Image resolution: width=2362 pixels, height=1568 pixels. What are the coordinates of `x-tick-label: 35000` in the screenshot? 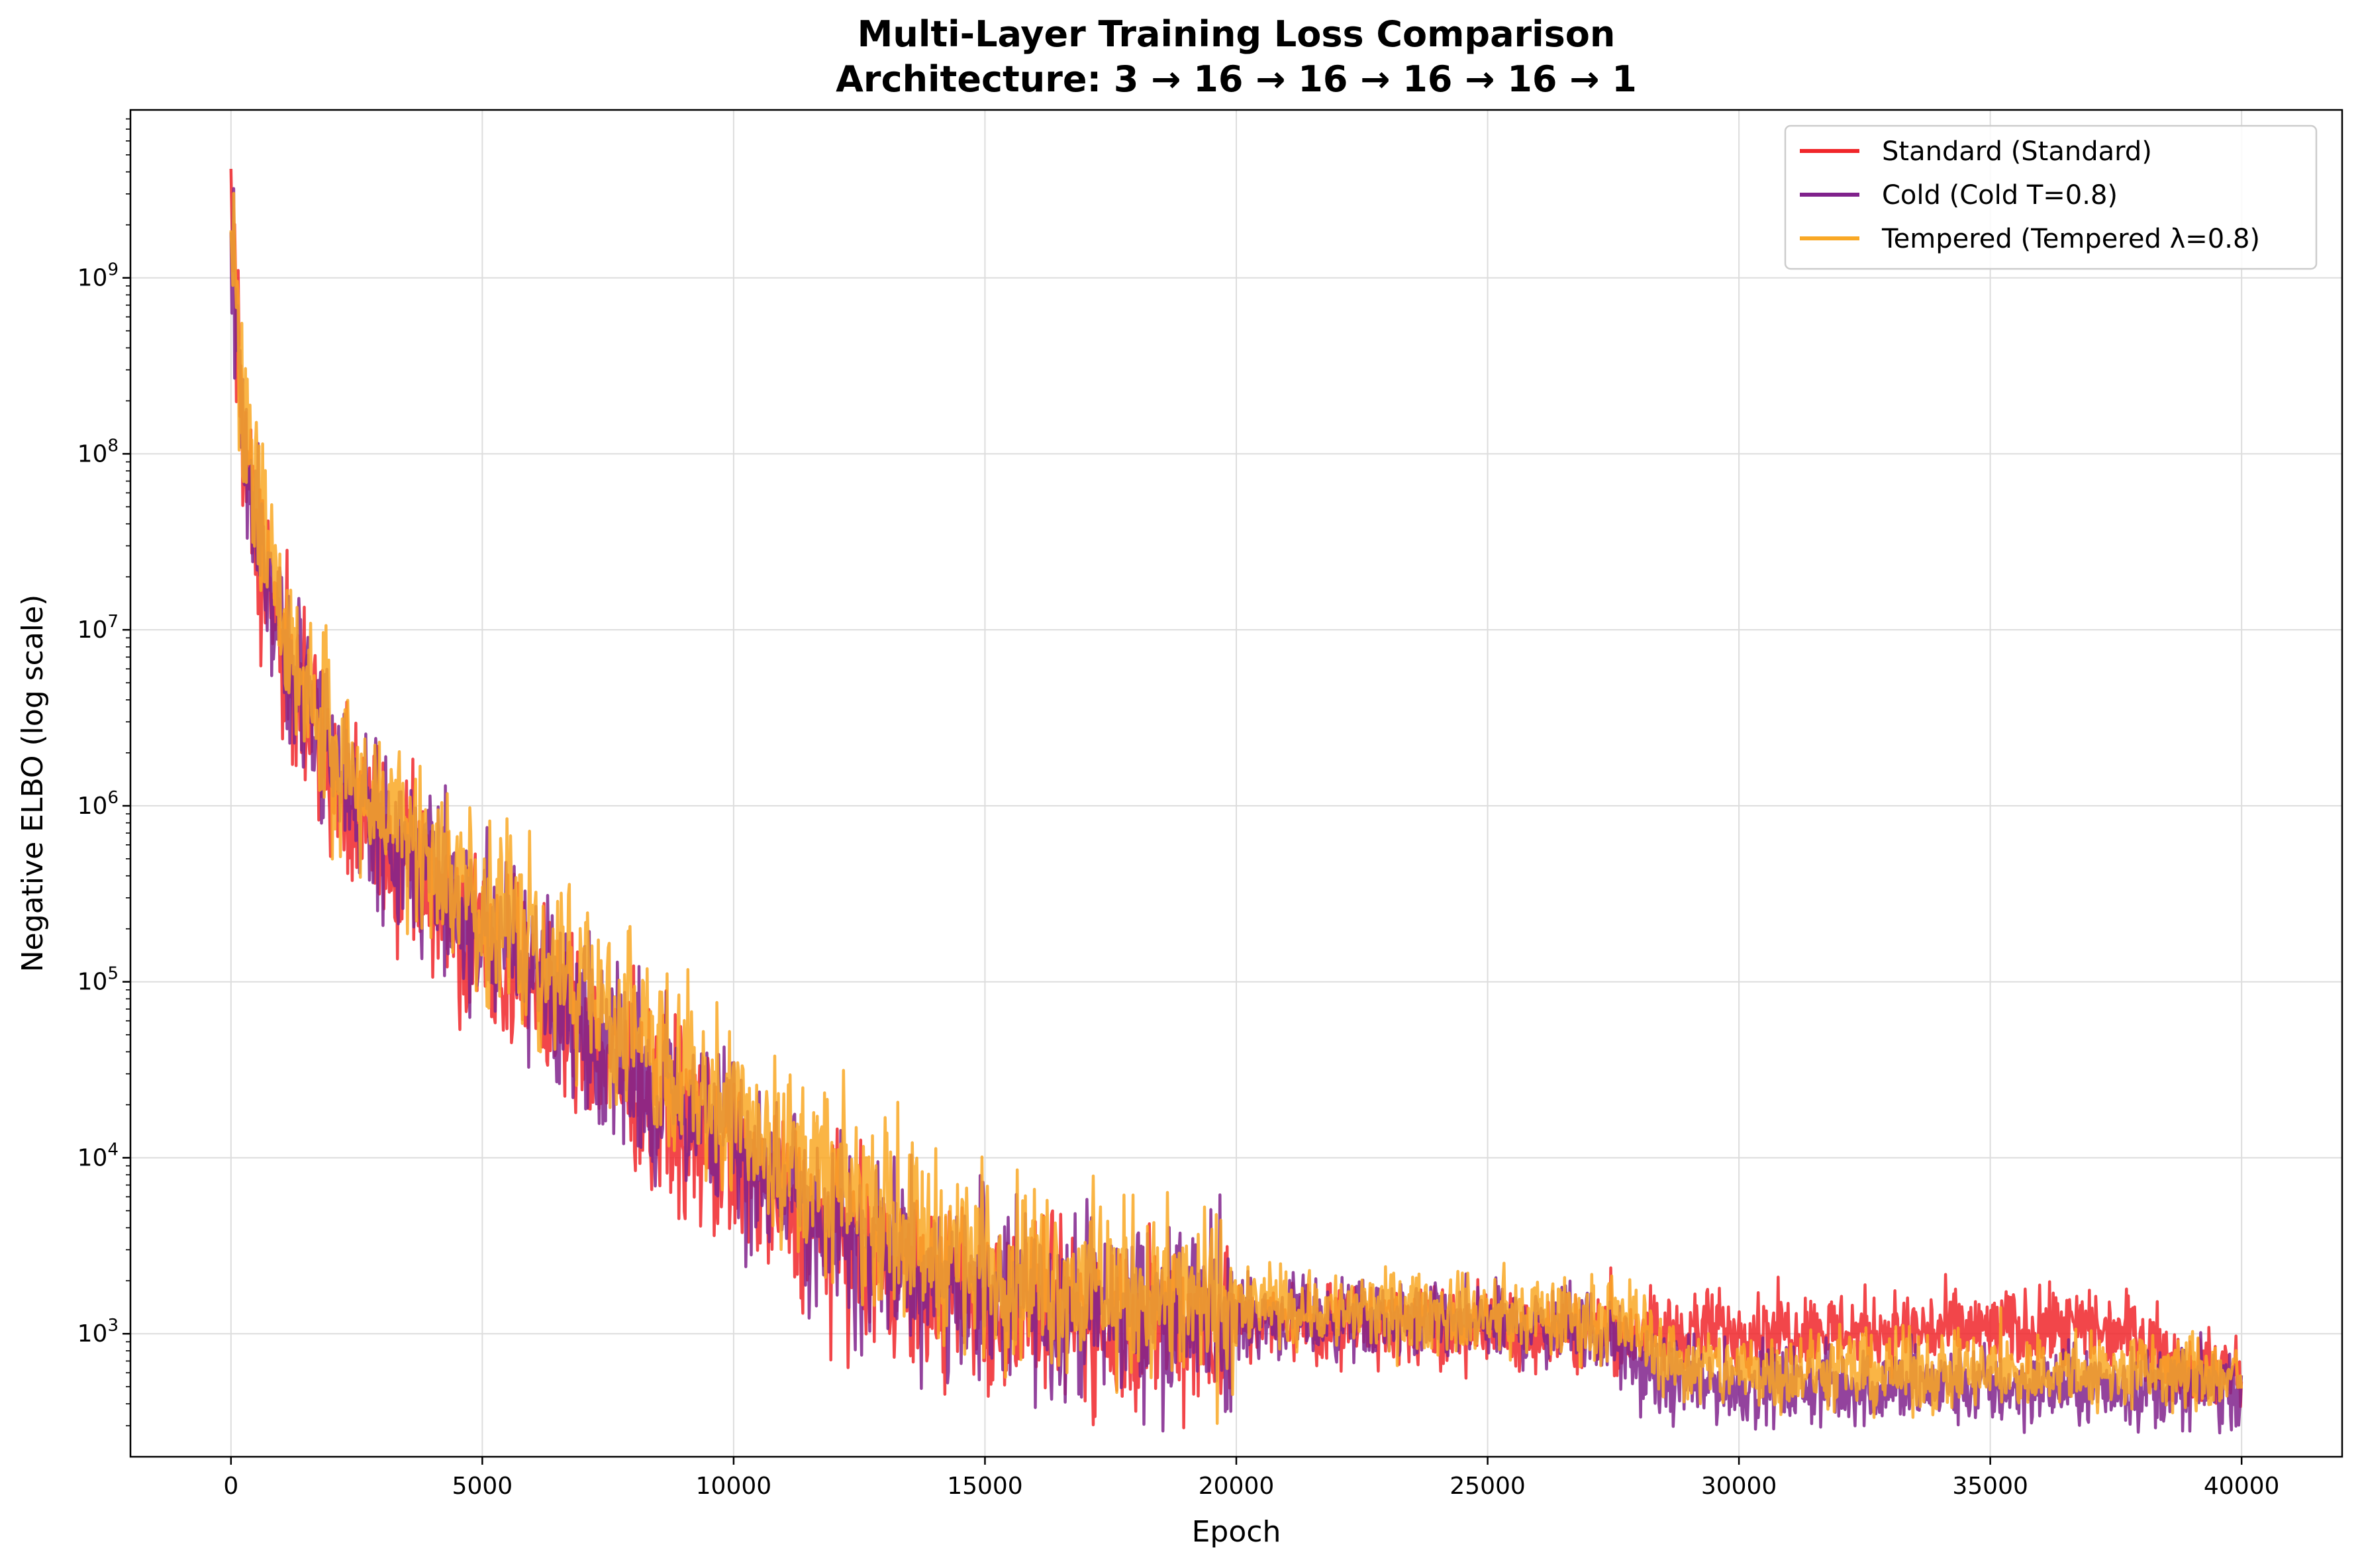 It's located at (1990, 1486).